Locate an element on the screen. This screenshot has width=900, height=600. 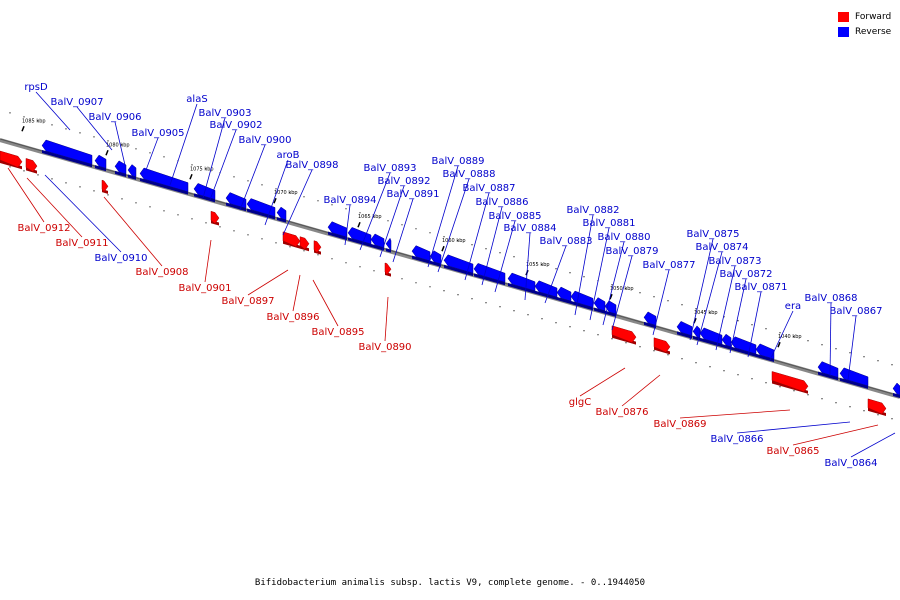
gene-glgC is located at coordinates (624, 335).